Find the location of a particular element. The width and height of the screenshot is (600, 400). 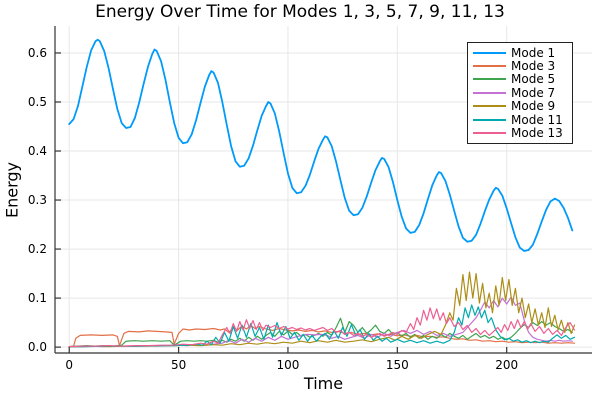

legend-item-mode-13: Mode 13 is located at coordinates (522, 132).